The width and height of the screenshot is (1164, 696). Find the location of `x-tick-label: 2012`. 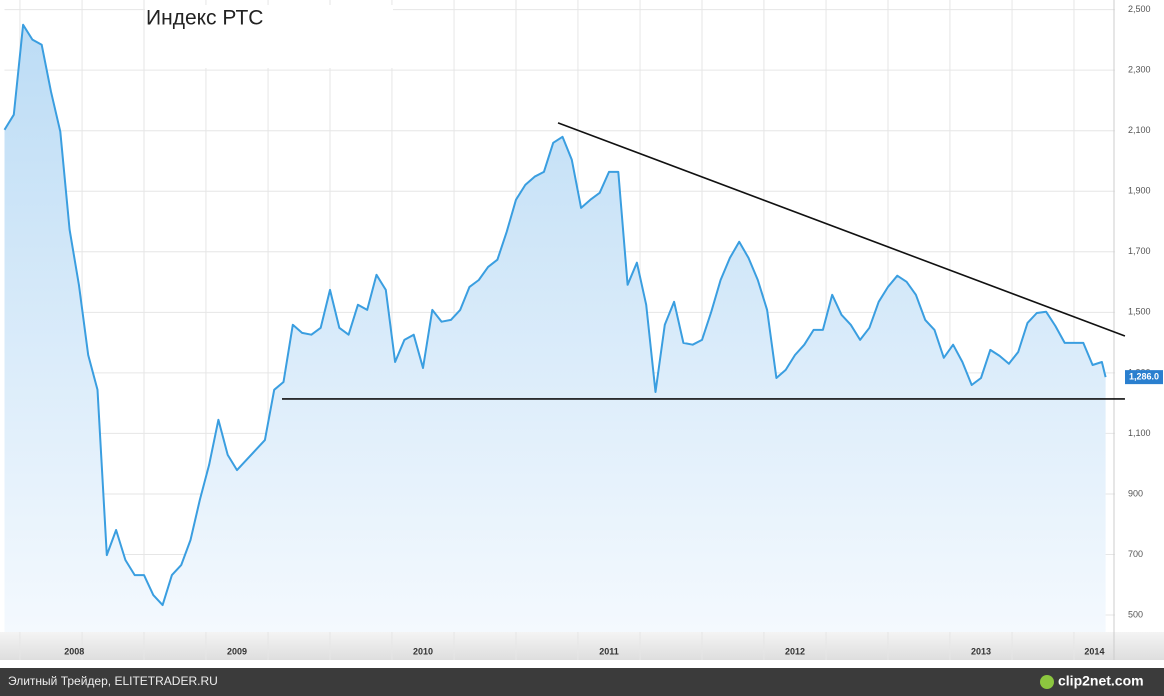

x-tick-label: 2012 is located at coordinates (795, 651).